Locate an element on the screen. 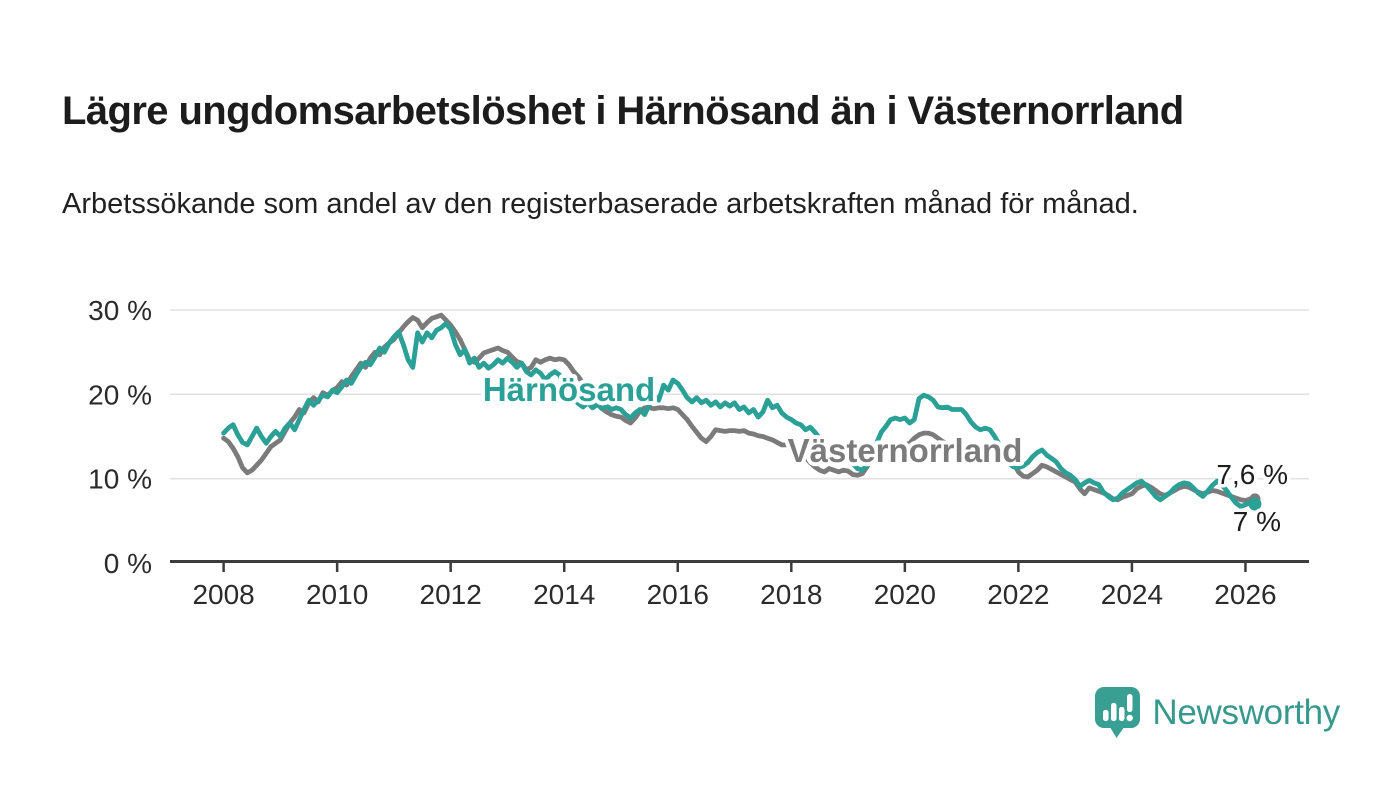 The image size is (1400, 794). bar-chart-speech-bubble-icon is located at coordinates (1118, 712).